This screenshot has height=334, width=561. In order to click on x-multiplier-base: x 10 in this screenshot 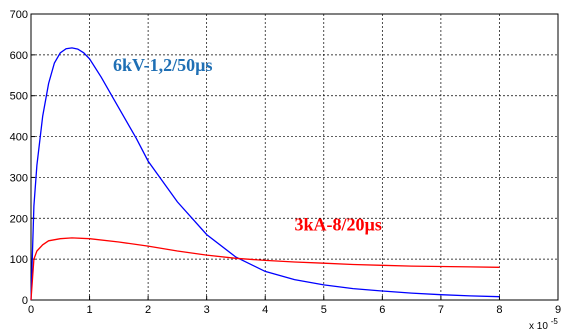, I will do `click(538, 326)`.